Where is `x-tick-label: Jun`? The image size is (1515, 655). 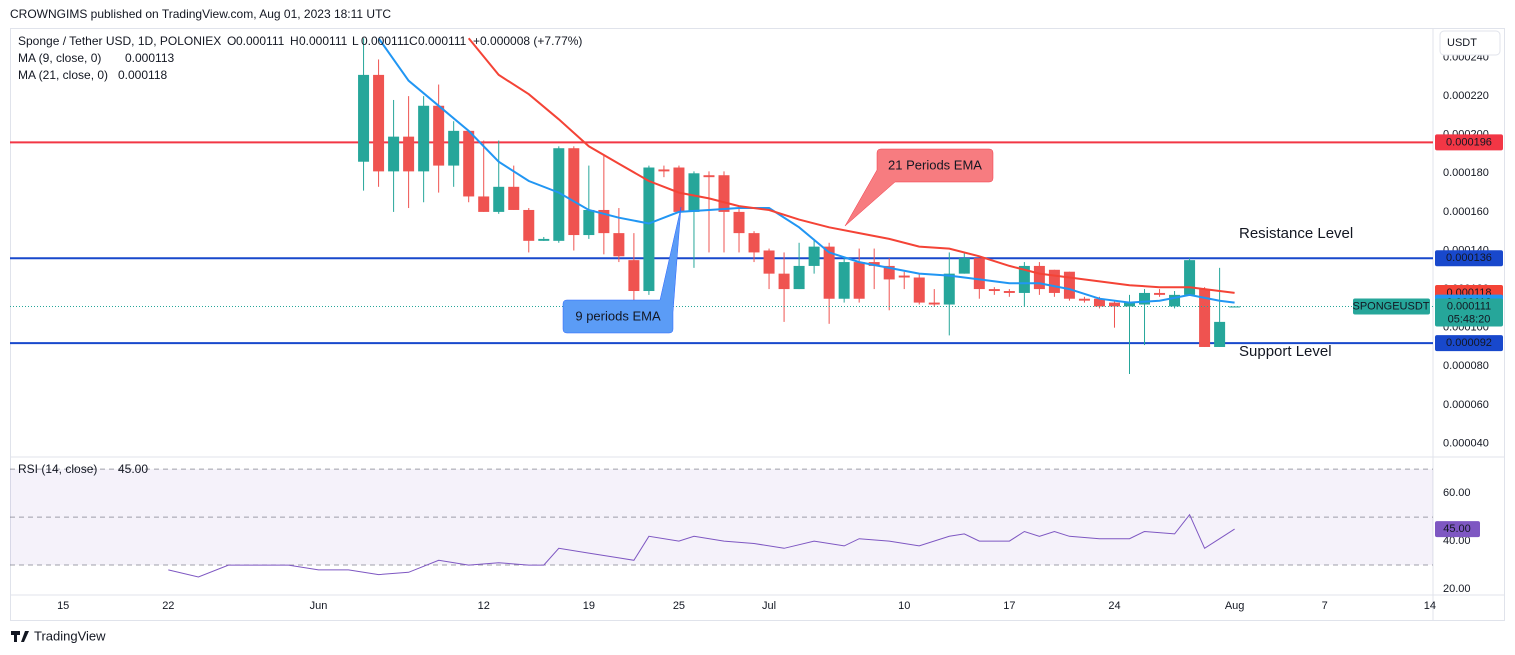
x-tick-label: Jun is located at coordinates (319, 606).